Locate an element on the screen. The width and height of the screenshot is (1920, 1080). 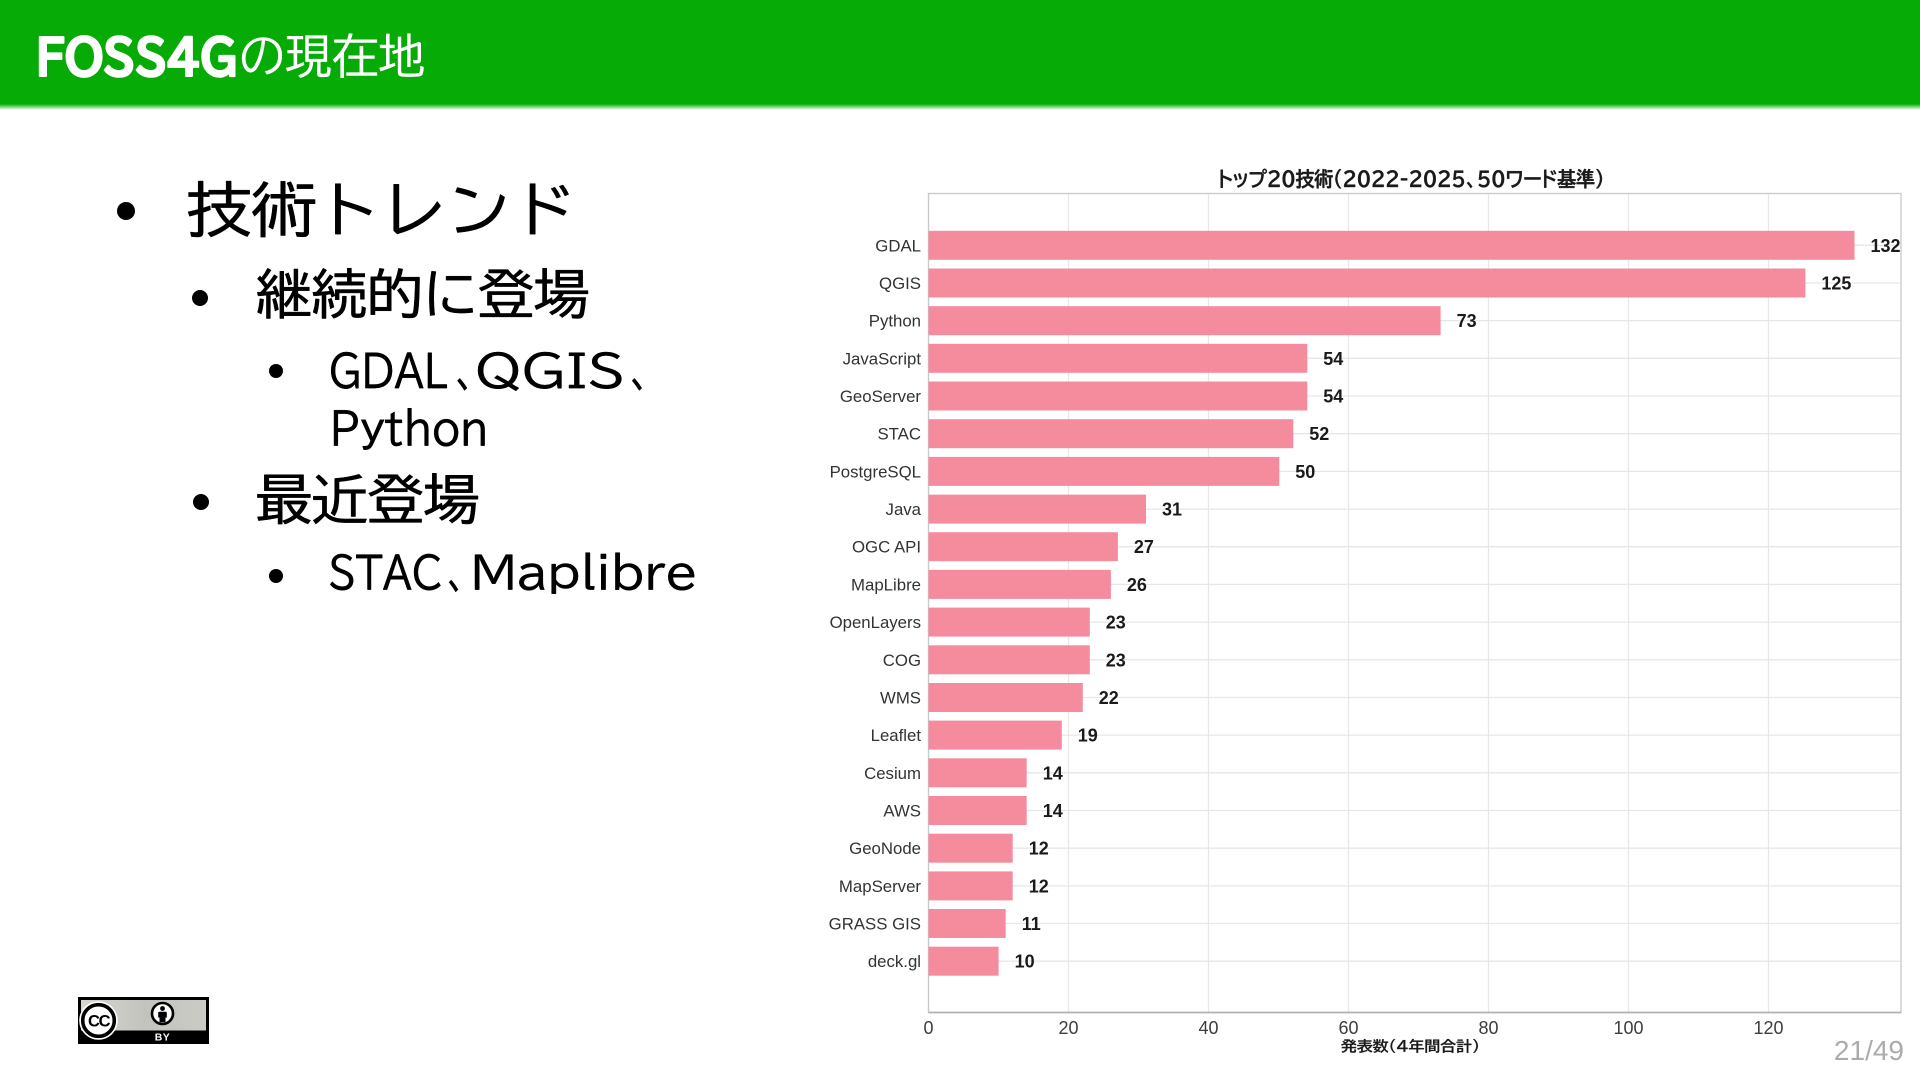
svg-text: 27 is located at coordinates (1144, 547).